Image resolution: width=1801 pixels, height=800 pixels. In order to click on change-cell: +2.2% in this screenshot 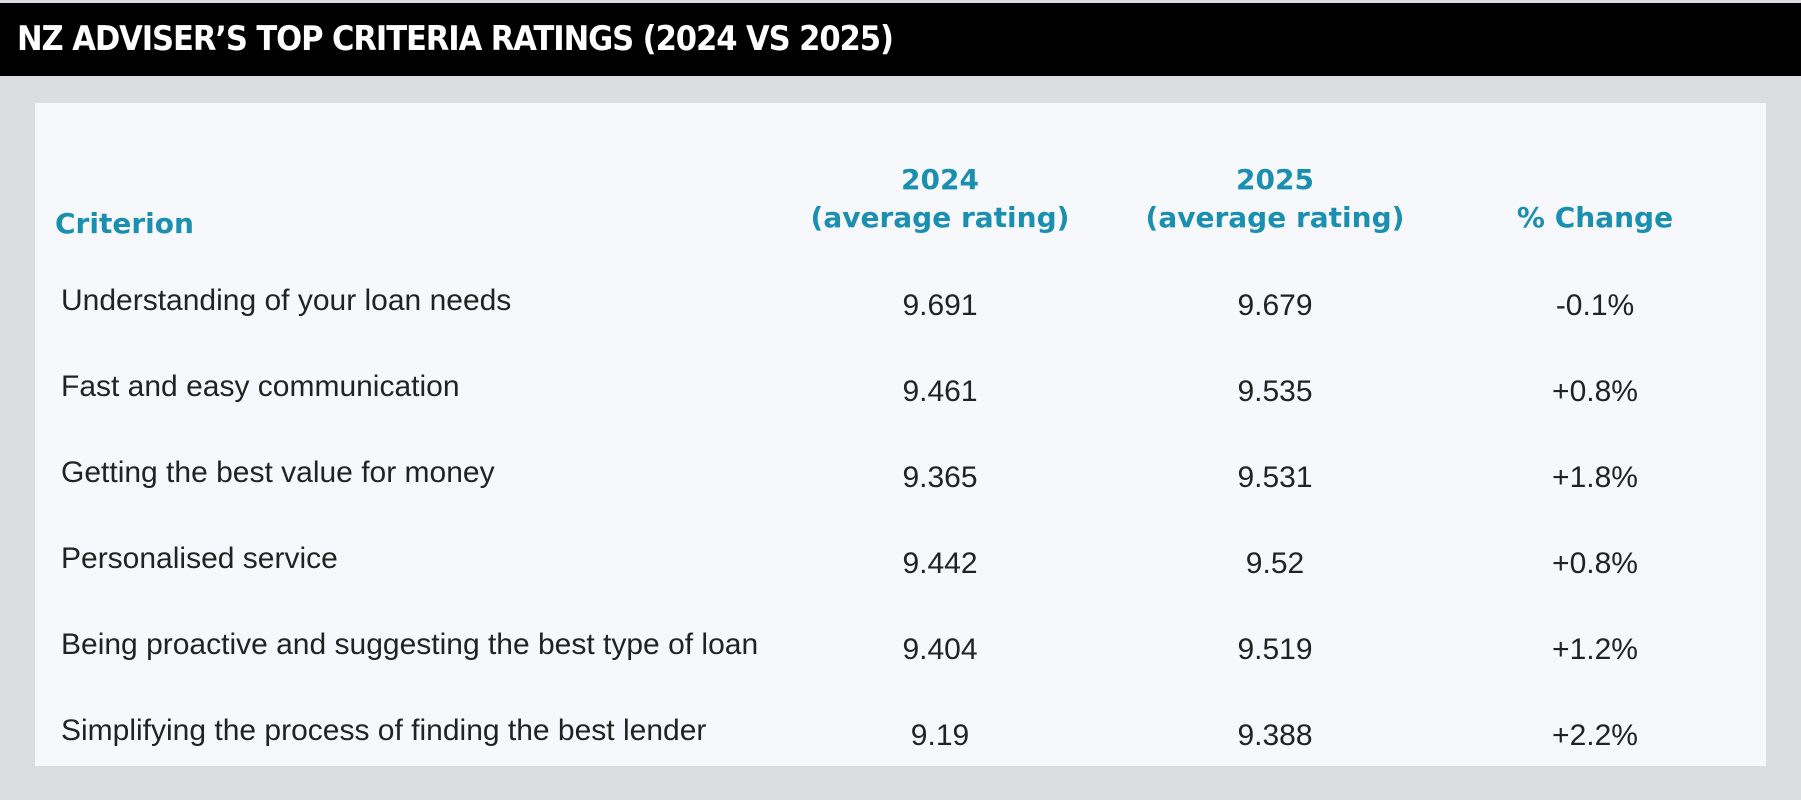, I will do `click(1595, 735)`.